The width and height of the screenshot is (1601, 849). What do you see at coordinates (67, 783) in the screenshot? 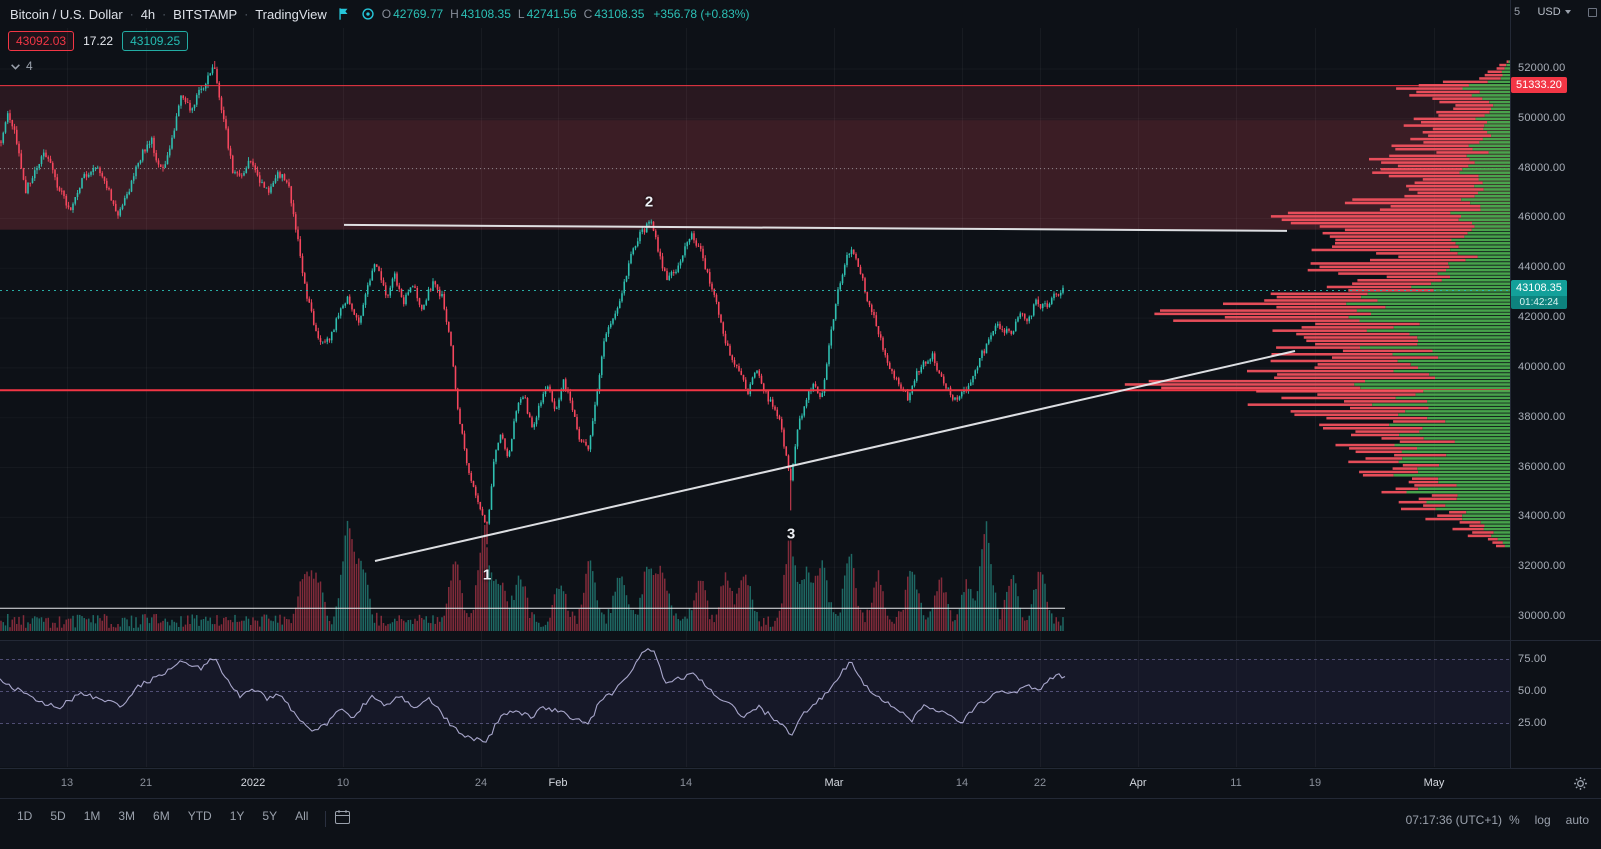
I see `time-axis-tick: 13` at bounding box center [67, 783].